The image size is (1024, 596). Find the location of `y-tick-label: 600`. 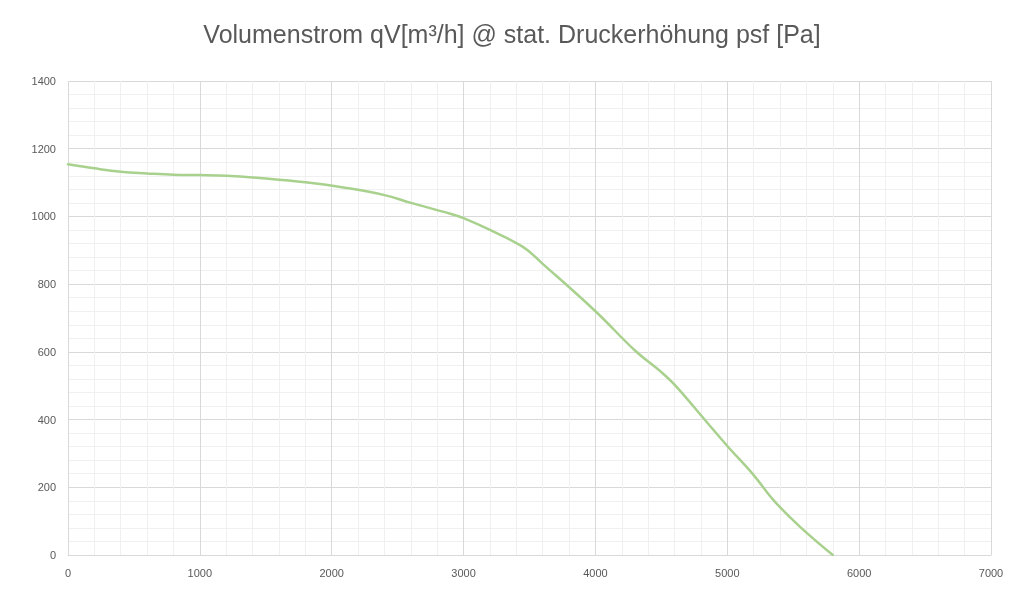

y-tick-label: 600 is located at coordinates (46, 351).